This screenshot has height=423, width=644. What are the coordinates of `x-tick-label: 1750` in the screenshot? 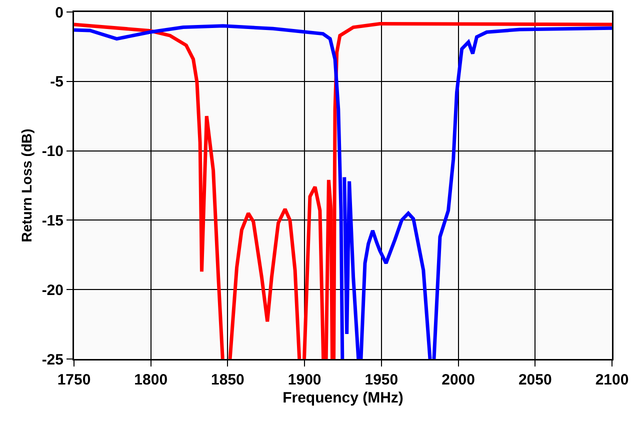 It's located at (74, 380).